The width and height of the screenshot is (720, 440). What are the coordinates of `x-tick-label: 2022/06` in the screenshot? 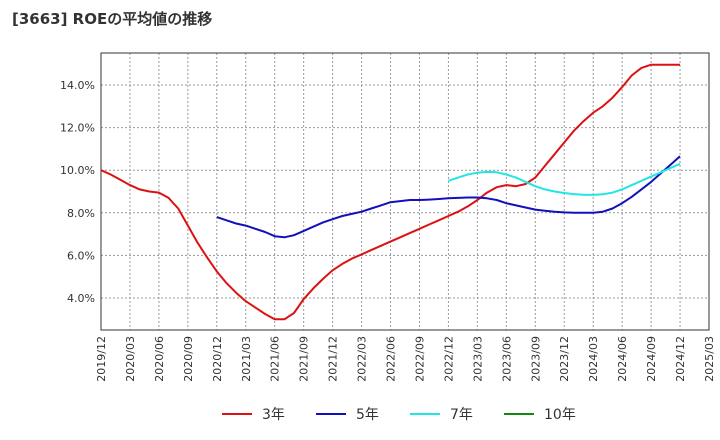 It's located at (391, 359).